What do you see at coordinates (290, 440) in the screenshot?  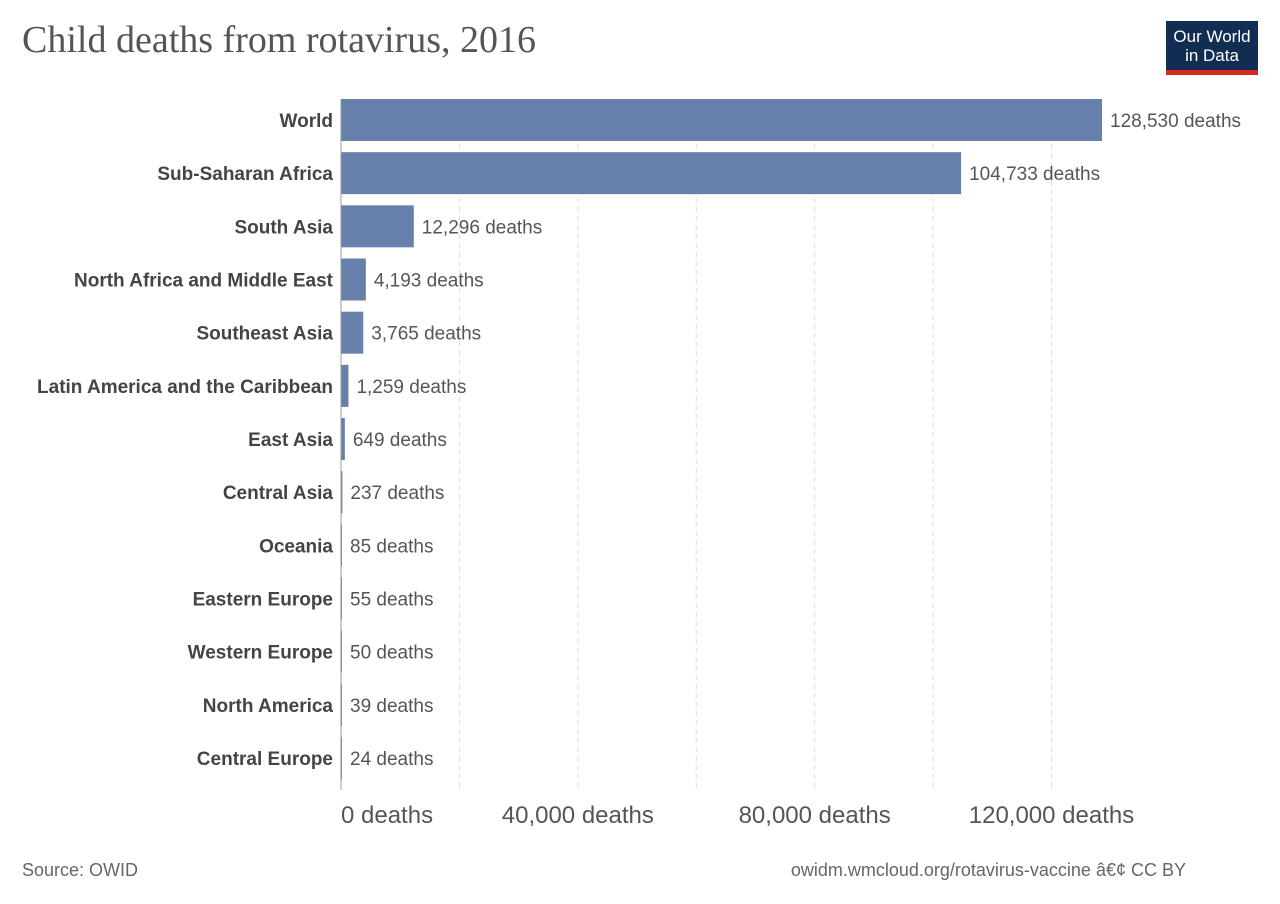 I see `category-label-6: East Asia` at bounding box center [290, 440].